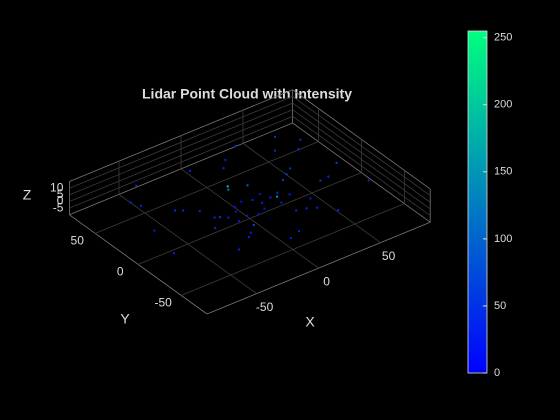 Image resolution: width=560 pixels, height=420 pixels. I want to click on colorbar-tick-label: 250, so click(503, 38).